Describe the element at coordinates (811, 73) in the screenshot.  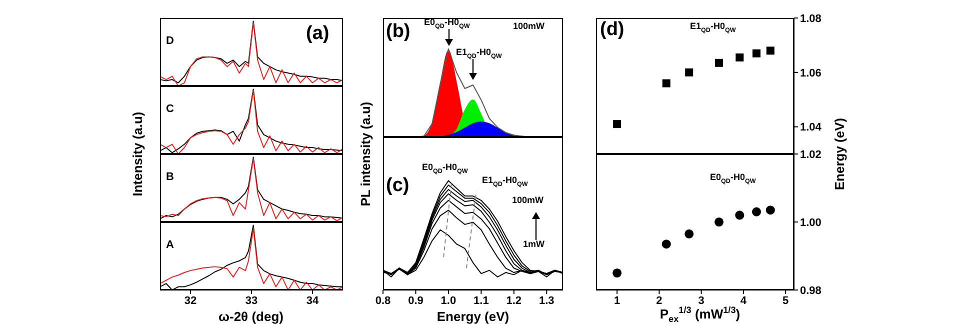
I see `y-tick-label: 1.06` at that location.